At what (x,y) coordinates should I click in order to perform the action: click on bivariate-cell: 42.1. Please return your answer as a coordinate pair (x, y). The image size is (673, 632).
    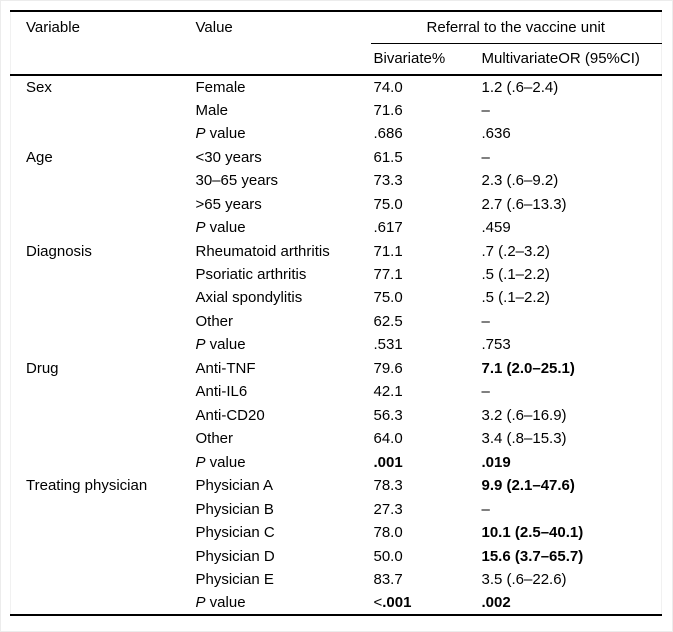
    Looking at the image, I should click on (426, 391).